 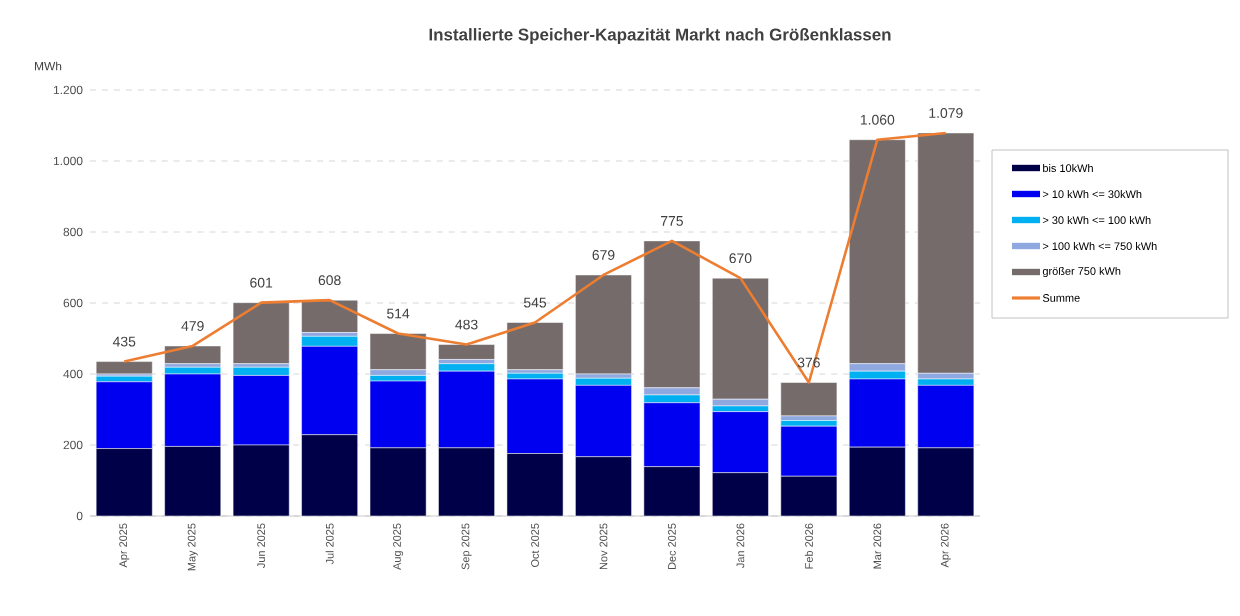 I want to click on chart-title: Installierte Speicher-Kapazität Markt nach Größenklassen, so click(x=660, y=36).